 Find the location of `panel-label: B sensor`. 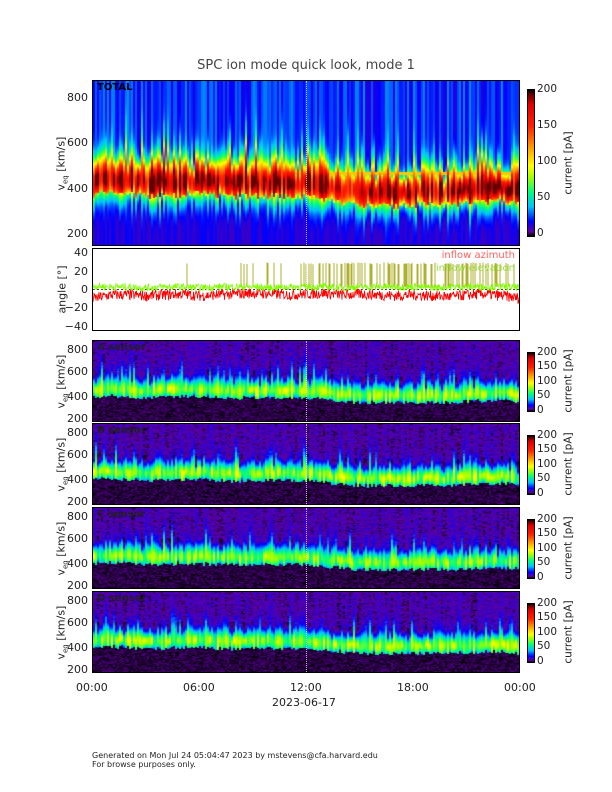

panel-label: B sensor is located at coordinates (121, 430).